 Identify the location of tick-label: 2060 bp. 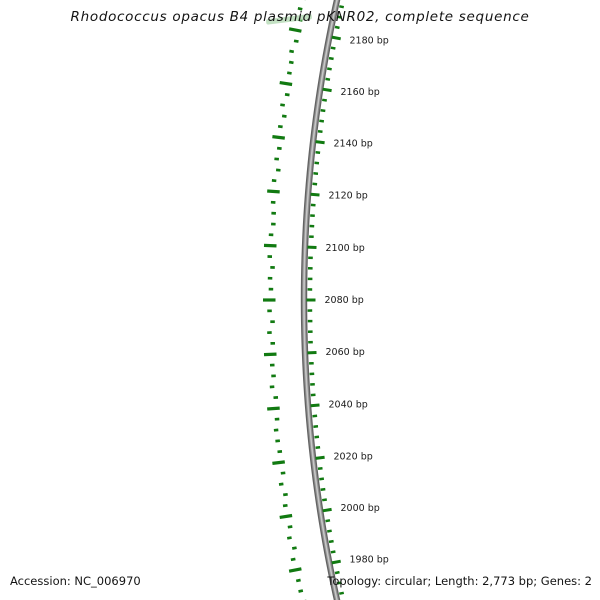
(345, 352).